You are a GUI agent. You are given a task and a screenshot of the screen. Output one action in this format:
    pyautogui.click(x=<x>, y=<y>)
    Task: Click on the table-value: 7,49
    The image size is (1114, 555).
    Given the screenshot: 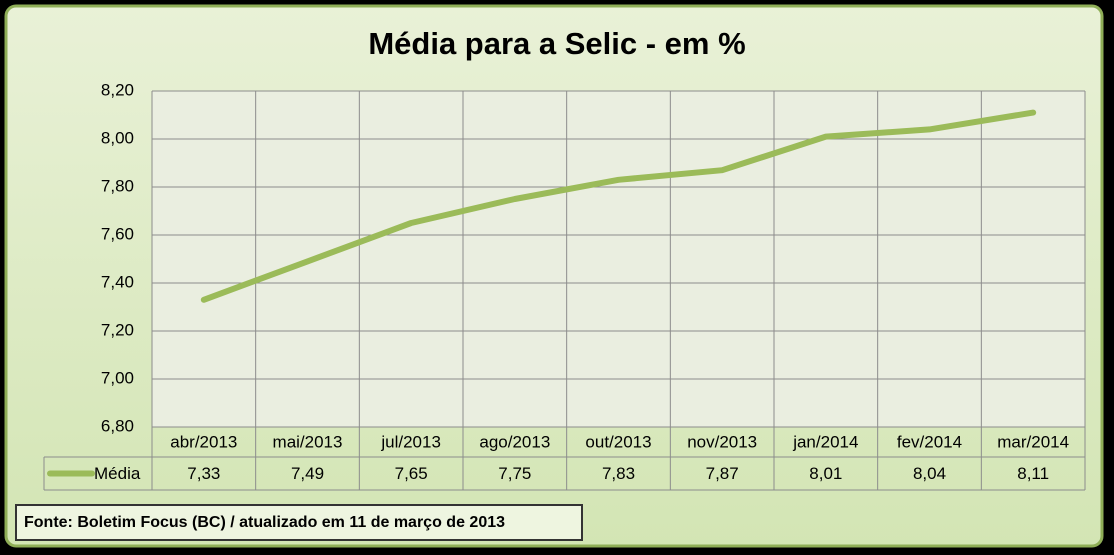 What is the action you would take?
    pyautogui.click(x=307, y=473)
    